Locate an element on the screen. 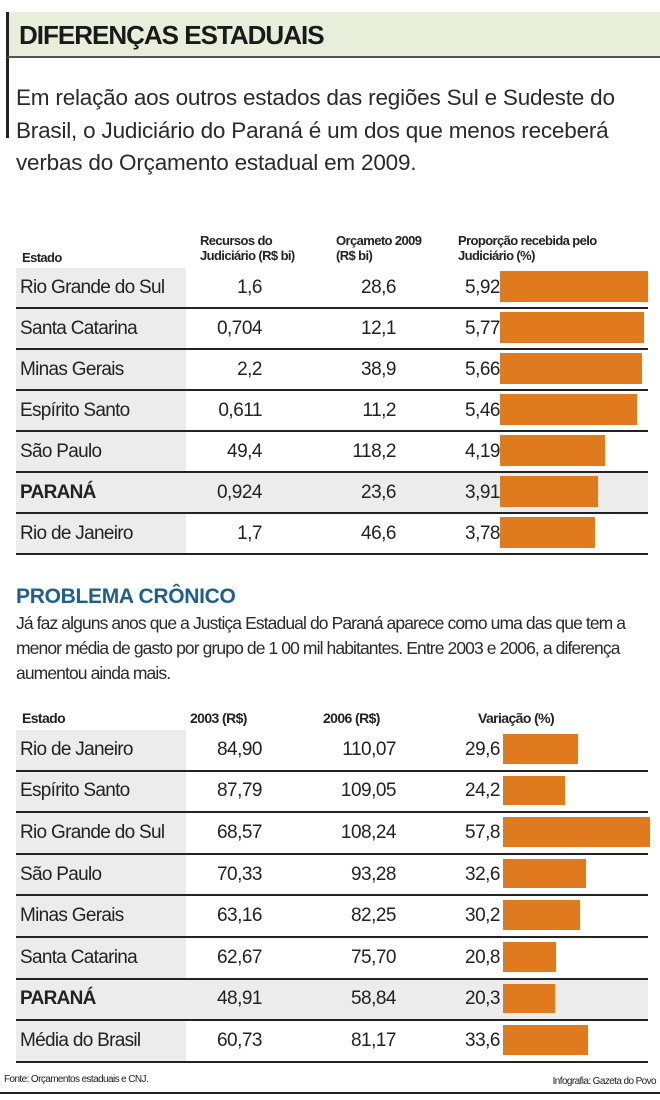 The height and width of the screenshot is (1100, 660). recursos-value: 1,6 is located at coordinates (249, 287).